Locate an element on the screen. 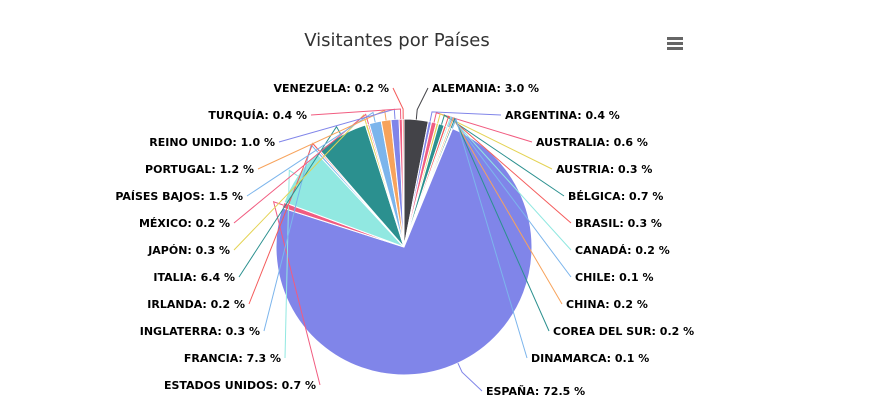 This screenshot has width=880, height=414. slice-label: INGLATERRA: 0.3 % is located at coordinates (200, 331).